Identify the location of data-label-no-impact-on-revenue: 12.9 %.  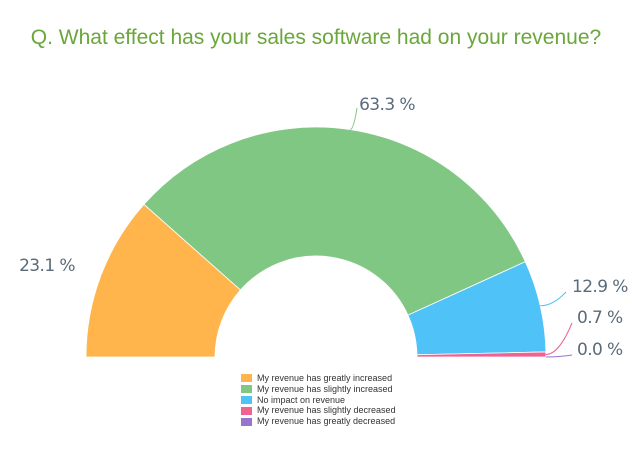
(600, 287).